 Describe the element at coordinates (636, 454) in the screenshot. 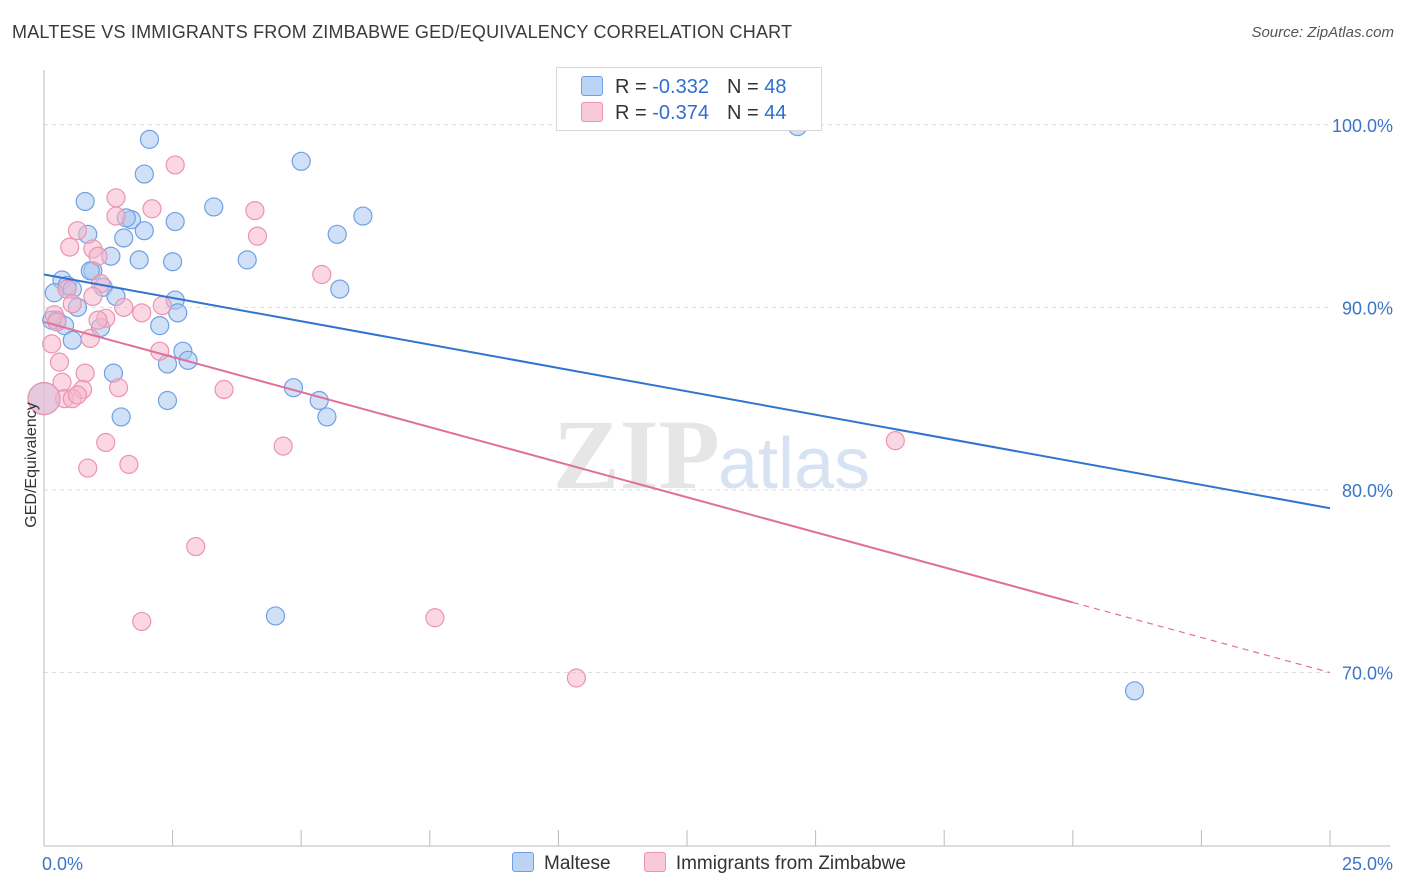

I see `svg-text: ZIP` at that location.